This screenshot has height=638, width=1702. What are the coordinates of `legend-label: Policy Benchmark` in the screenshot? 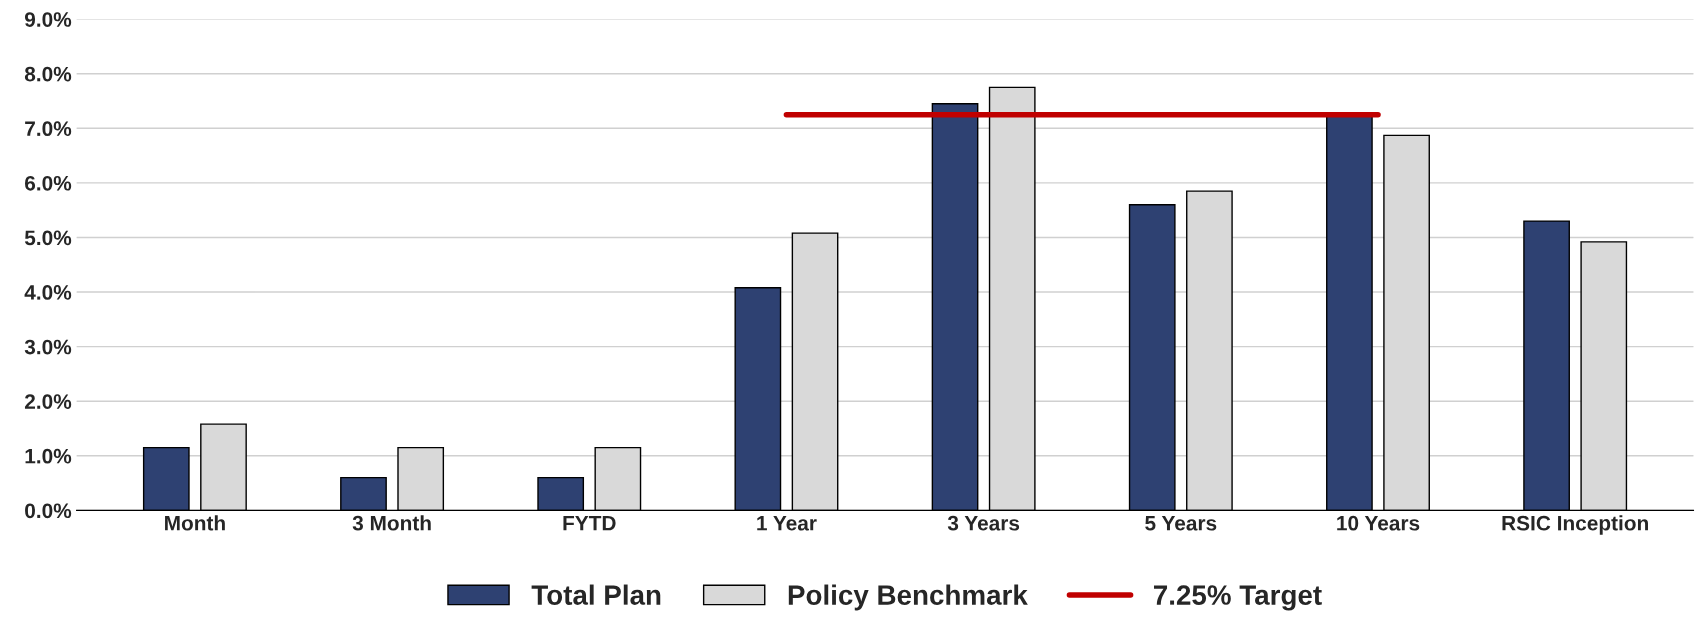 It's located at (908, 597).